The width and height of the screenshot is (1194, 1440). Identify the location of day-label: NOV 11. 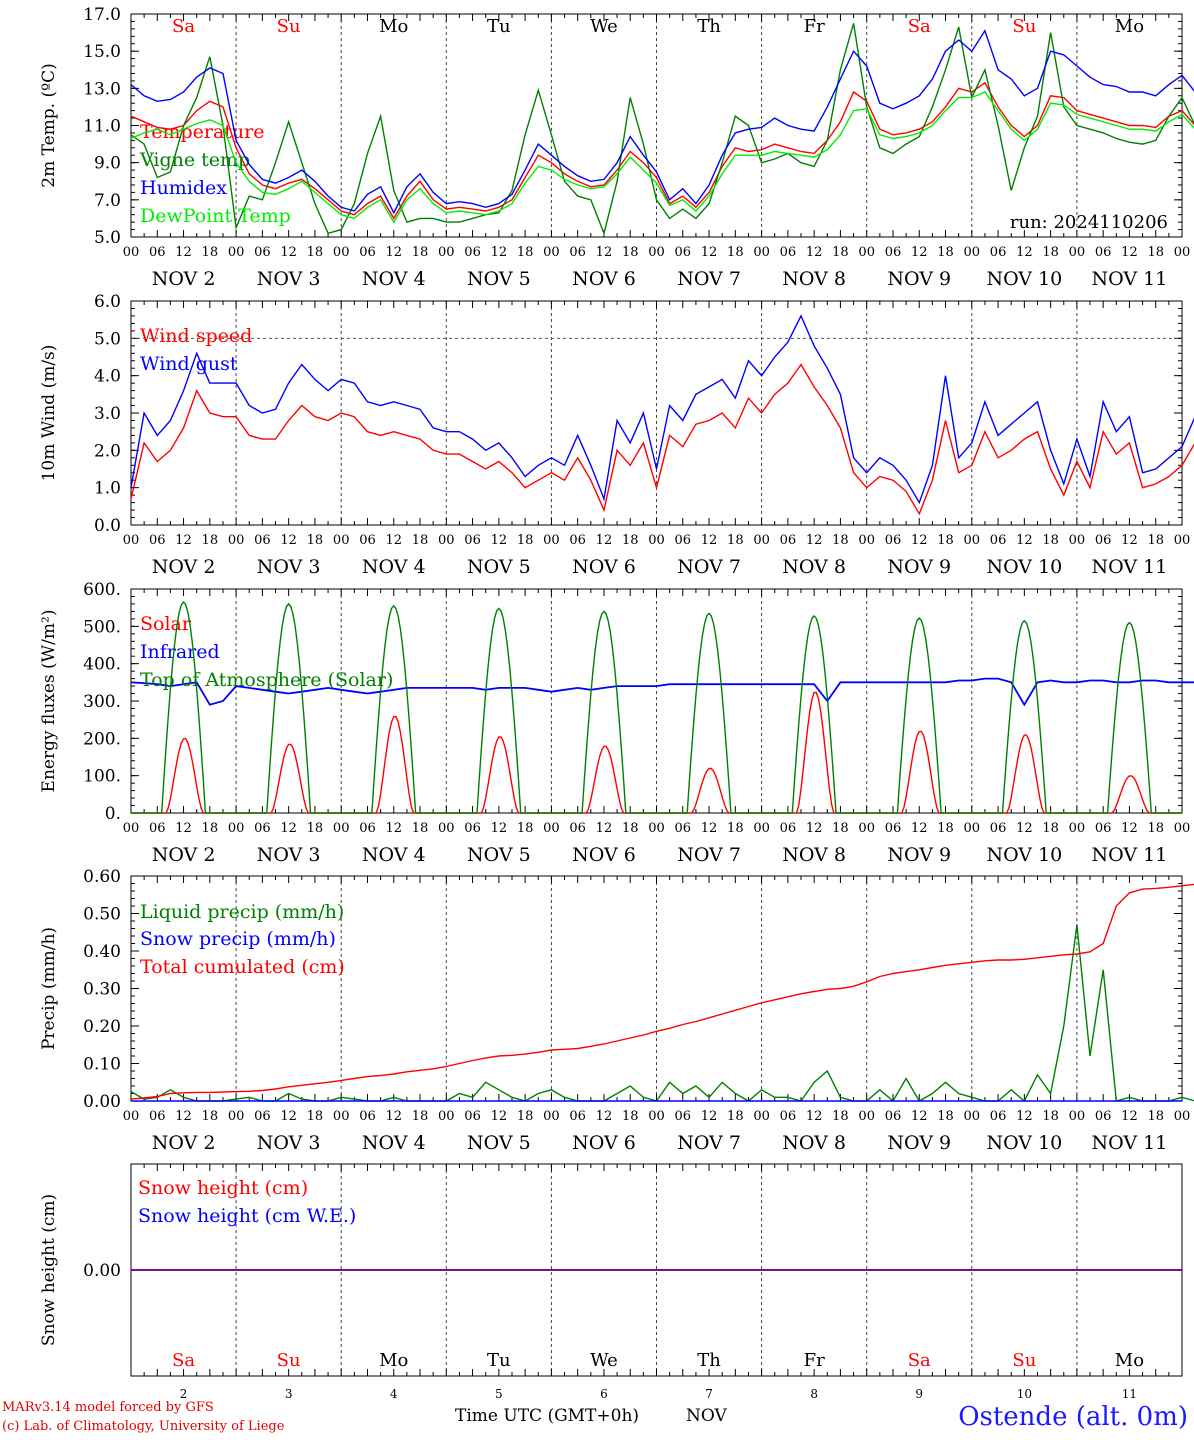
(1130, 855).